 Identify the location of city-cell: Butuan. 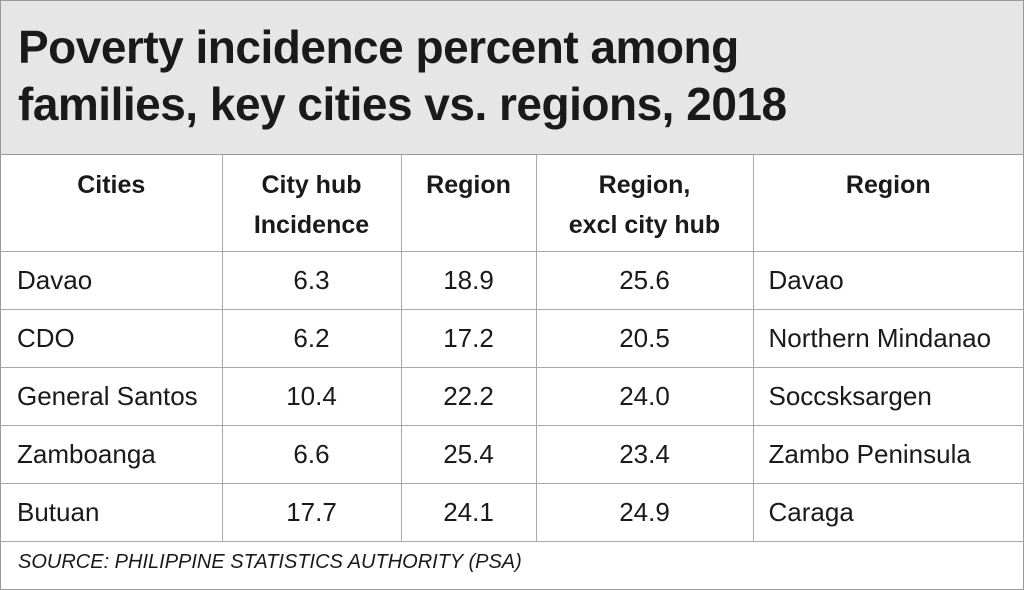
(112, 512).